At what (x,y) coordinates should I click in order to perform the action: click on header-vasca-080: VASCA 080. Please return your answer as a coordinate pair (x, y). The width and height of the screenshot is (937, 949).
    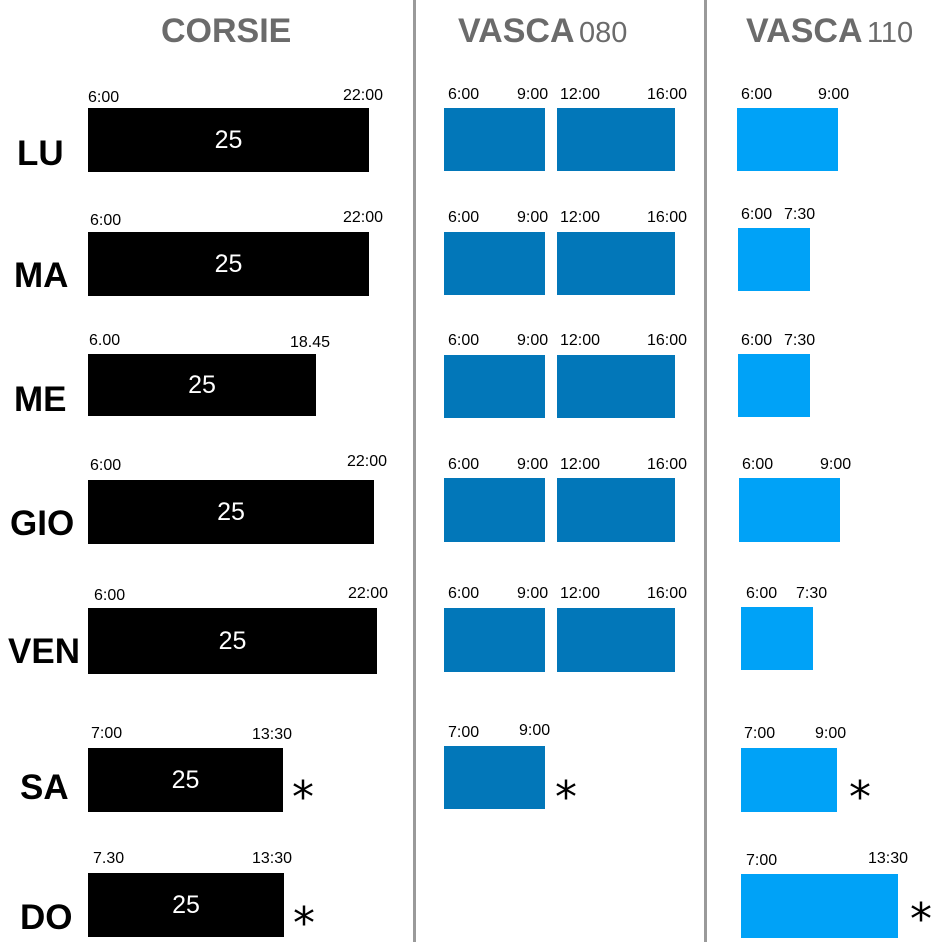
    Looking at the image, I should click on (542, 31).